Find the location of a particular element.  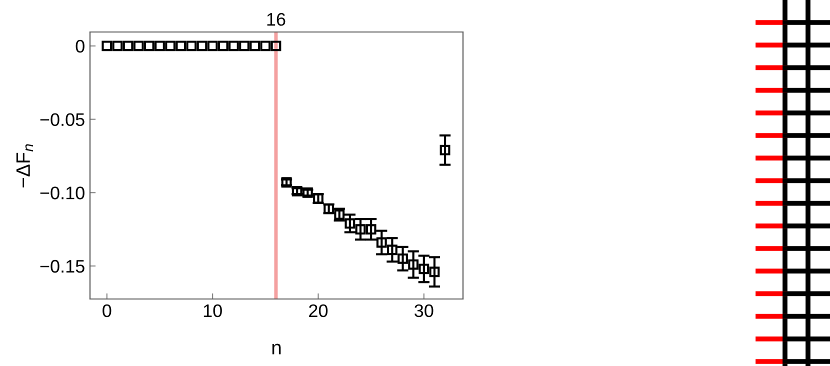

y-tick-label: −0.15 is located at coordinates (62, 266).